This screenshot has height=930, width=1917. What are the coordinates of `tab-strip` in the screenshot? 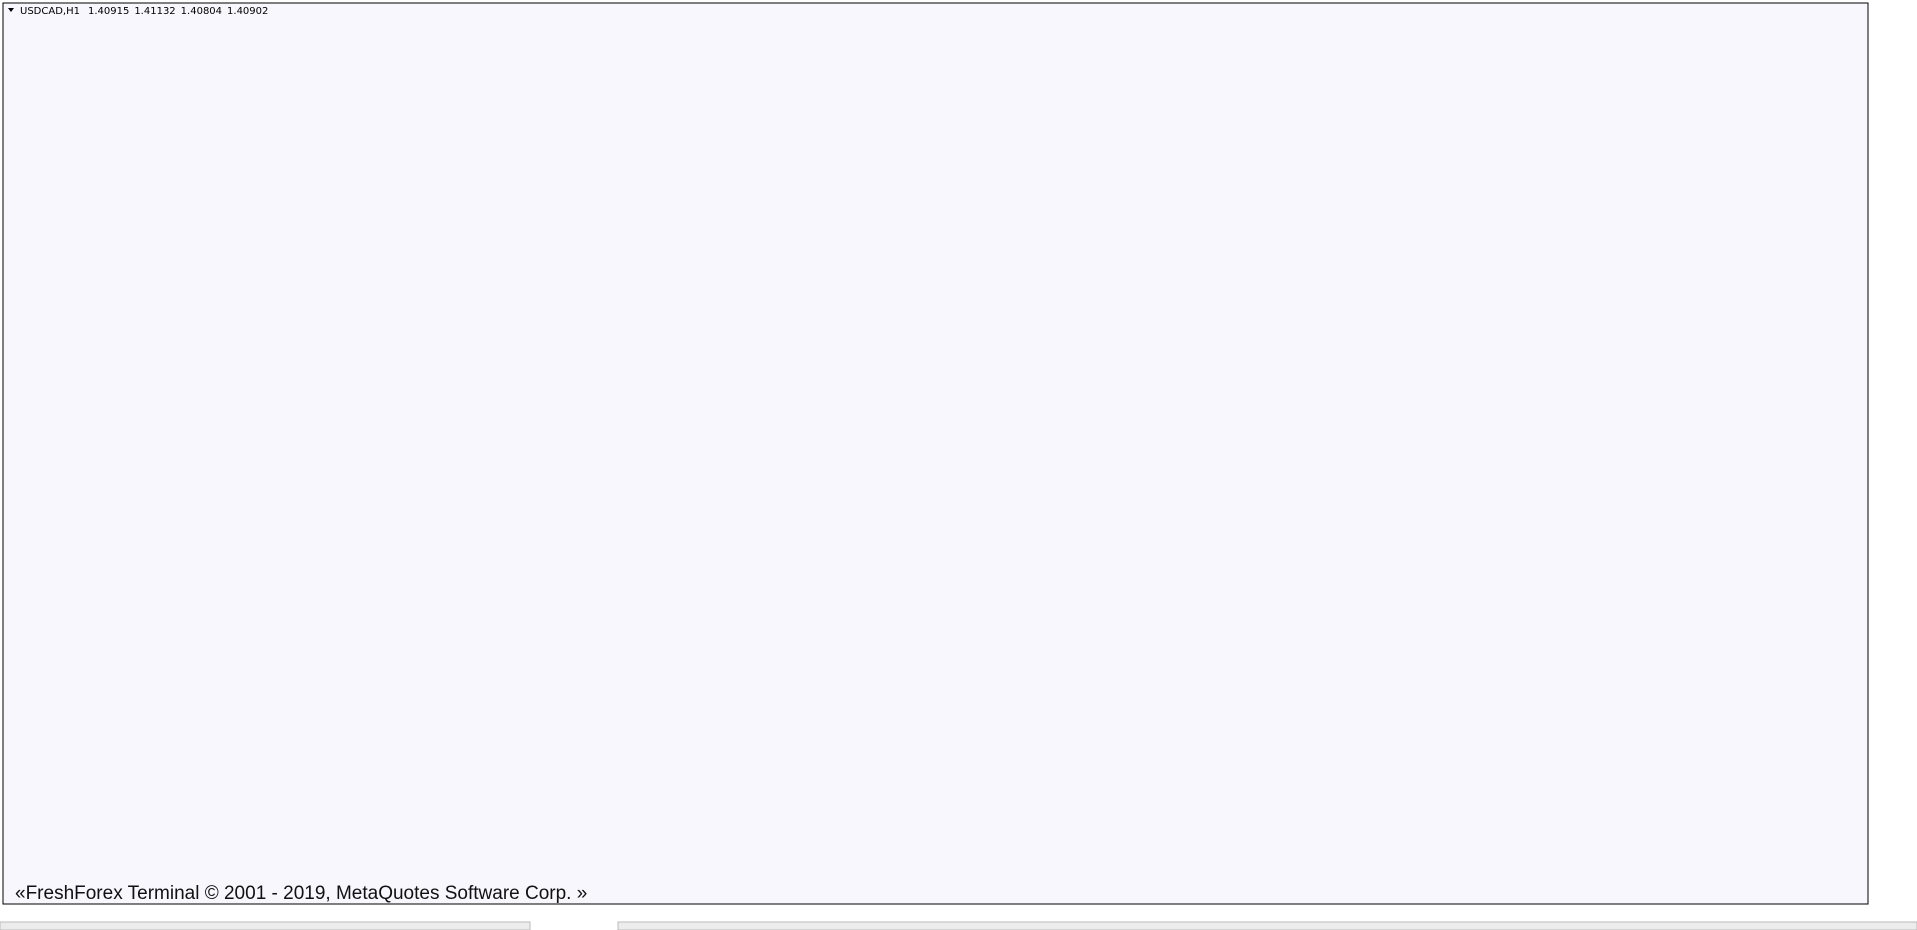 It's located at (265, 925).